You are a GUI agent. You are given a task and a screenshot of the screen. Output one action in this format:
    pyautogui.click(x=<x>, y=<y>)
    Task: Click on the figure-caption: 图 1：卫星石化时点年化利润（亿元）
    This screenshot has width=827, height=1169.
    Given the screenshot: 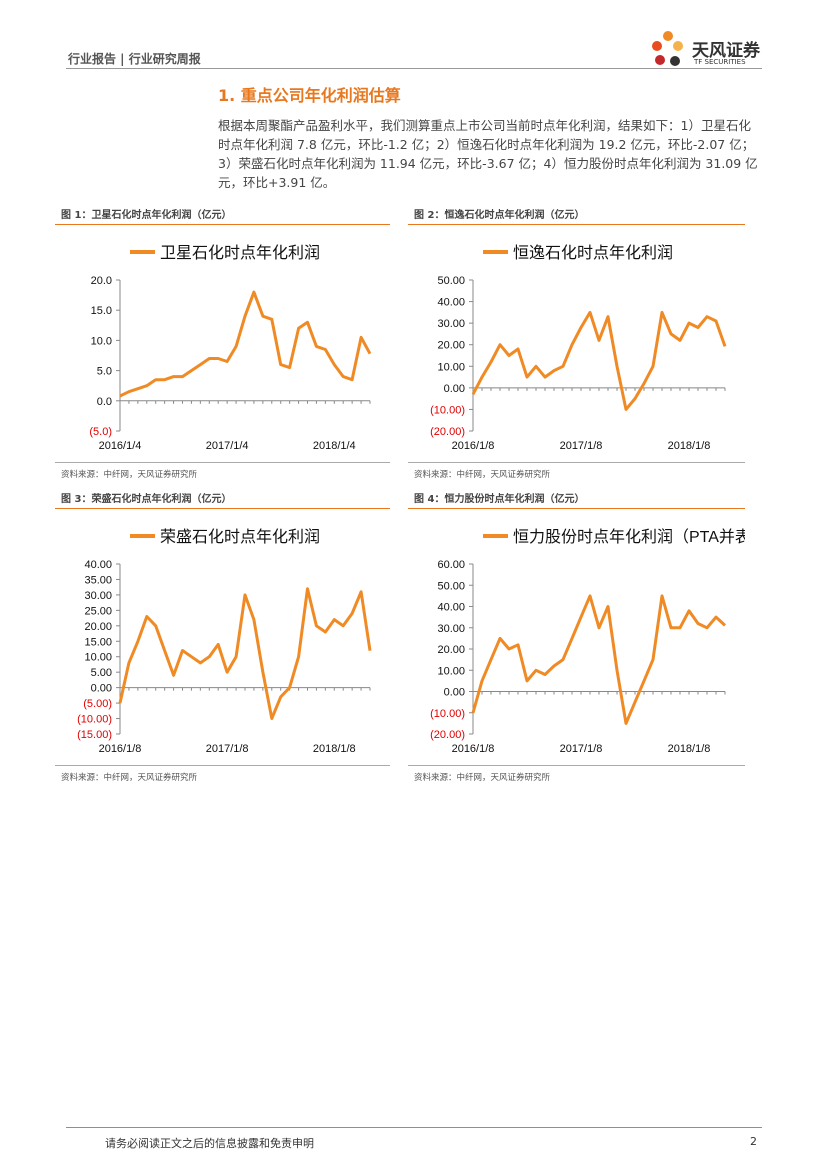 What is the action you would take?
    pyautogui.click(x=146, y=215)
    